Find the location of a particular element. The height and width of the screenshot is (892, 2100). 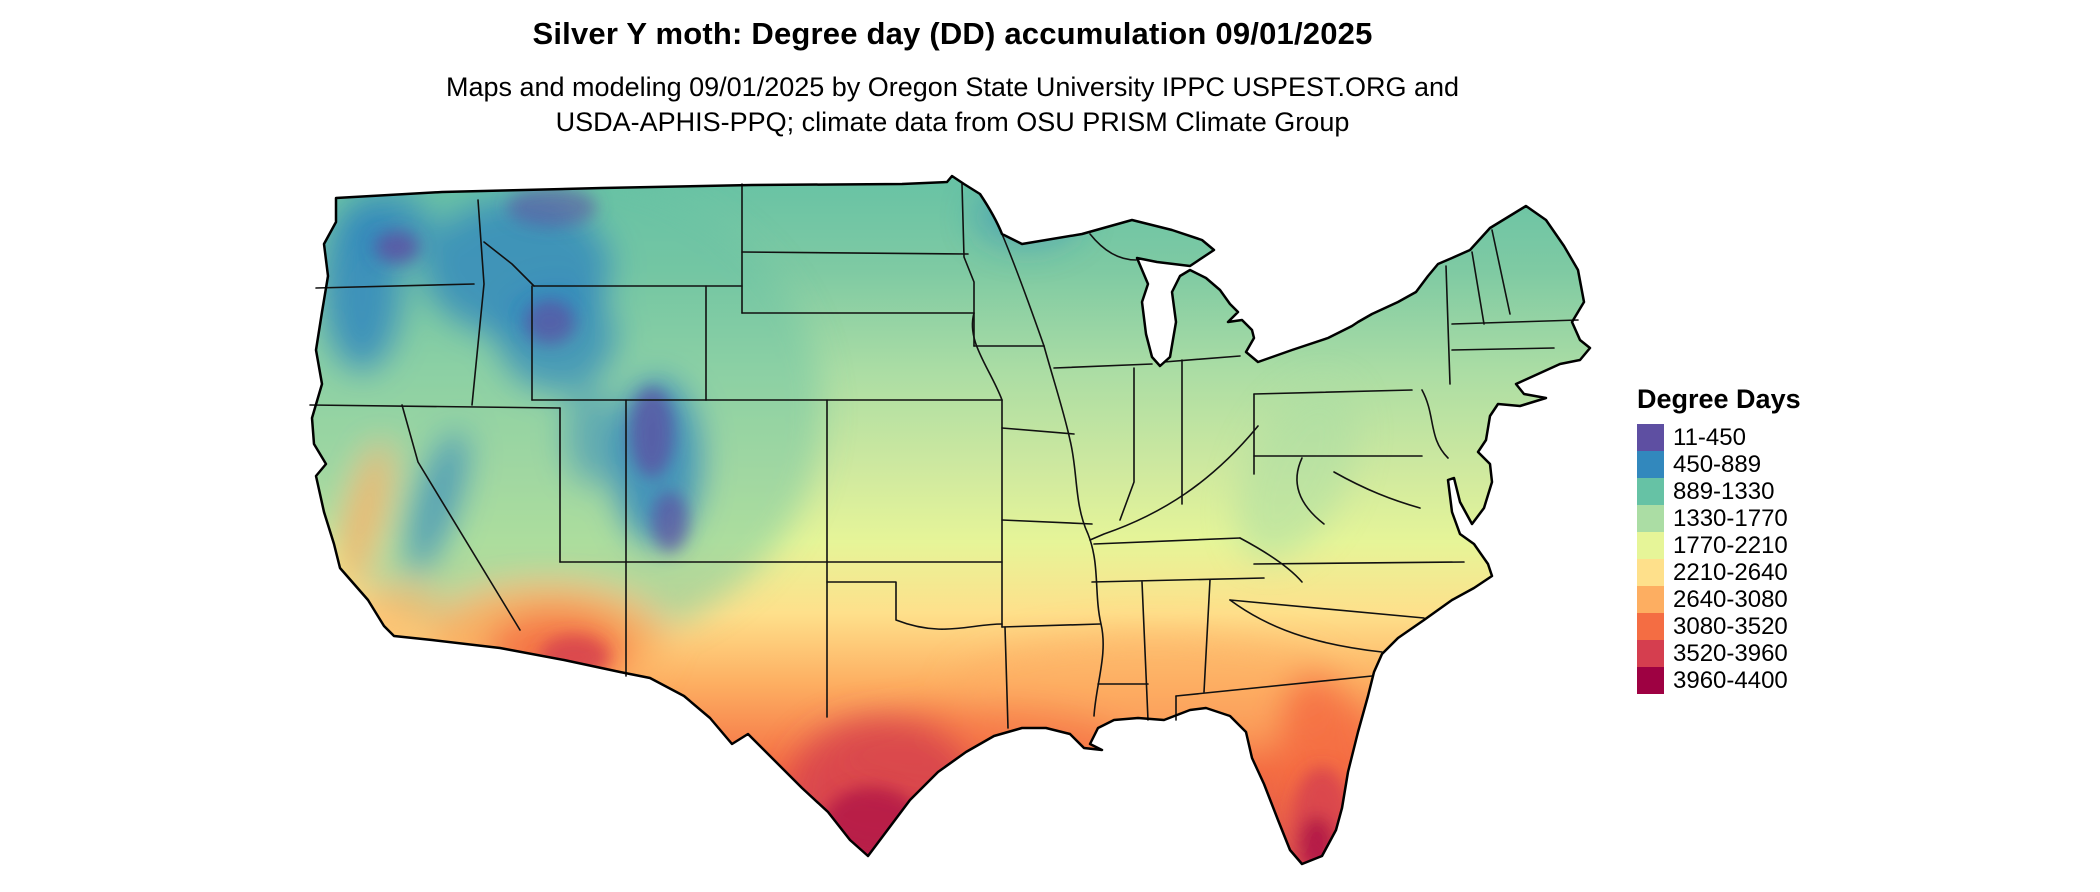

legend-item: 11-450 is located at coordinates (1719, 437).